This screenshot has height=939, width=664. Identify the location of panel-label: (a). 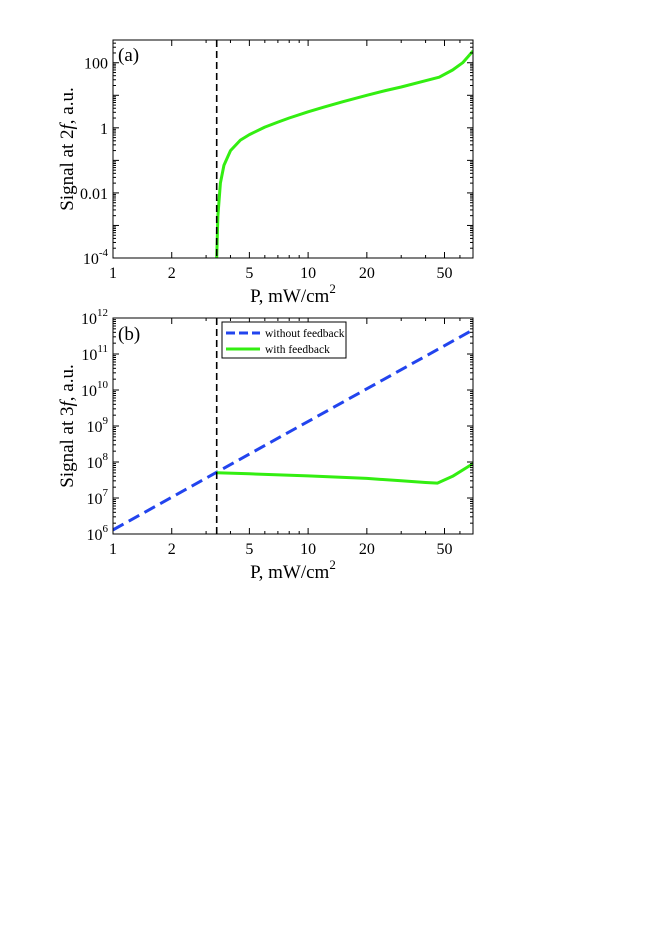
(128, 55).